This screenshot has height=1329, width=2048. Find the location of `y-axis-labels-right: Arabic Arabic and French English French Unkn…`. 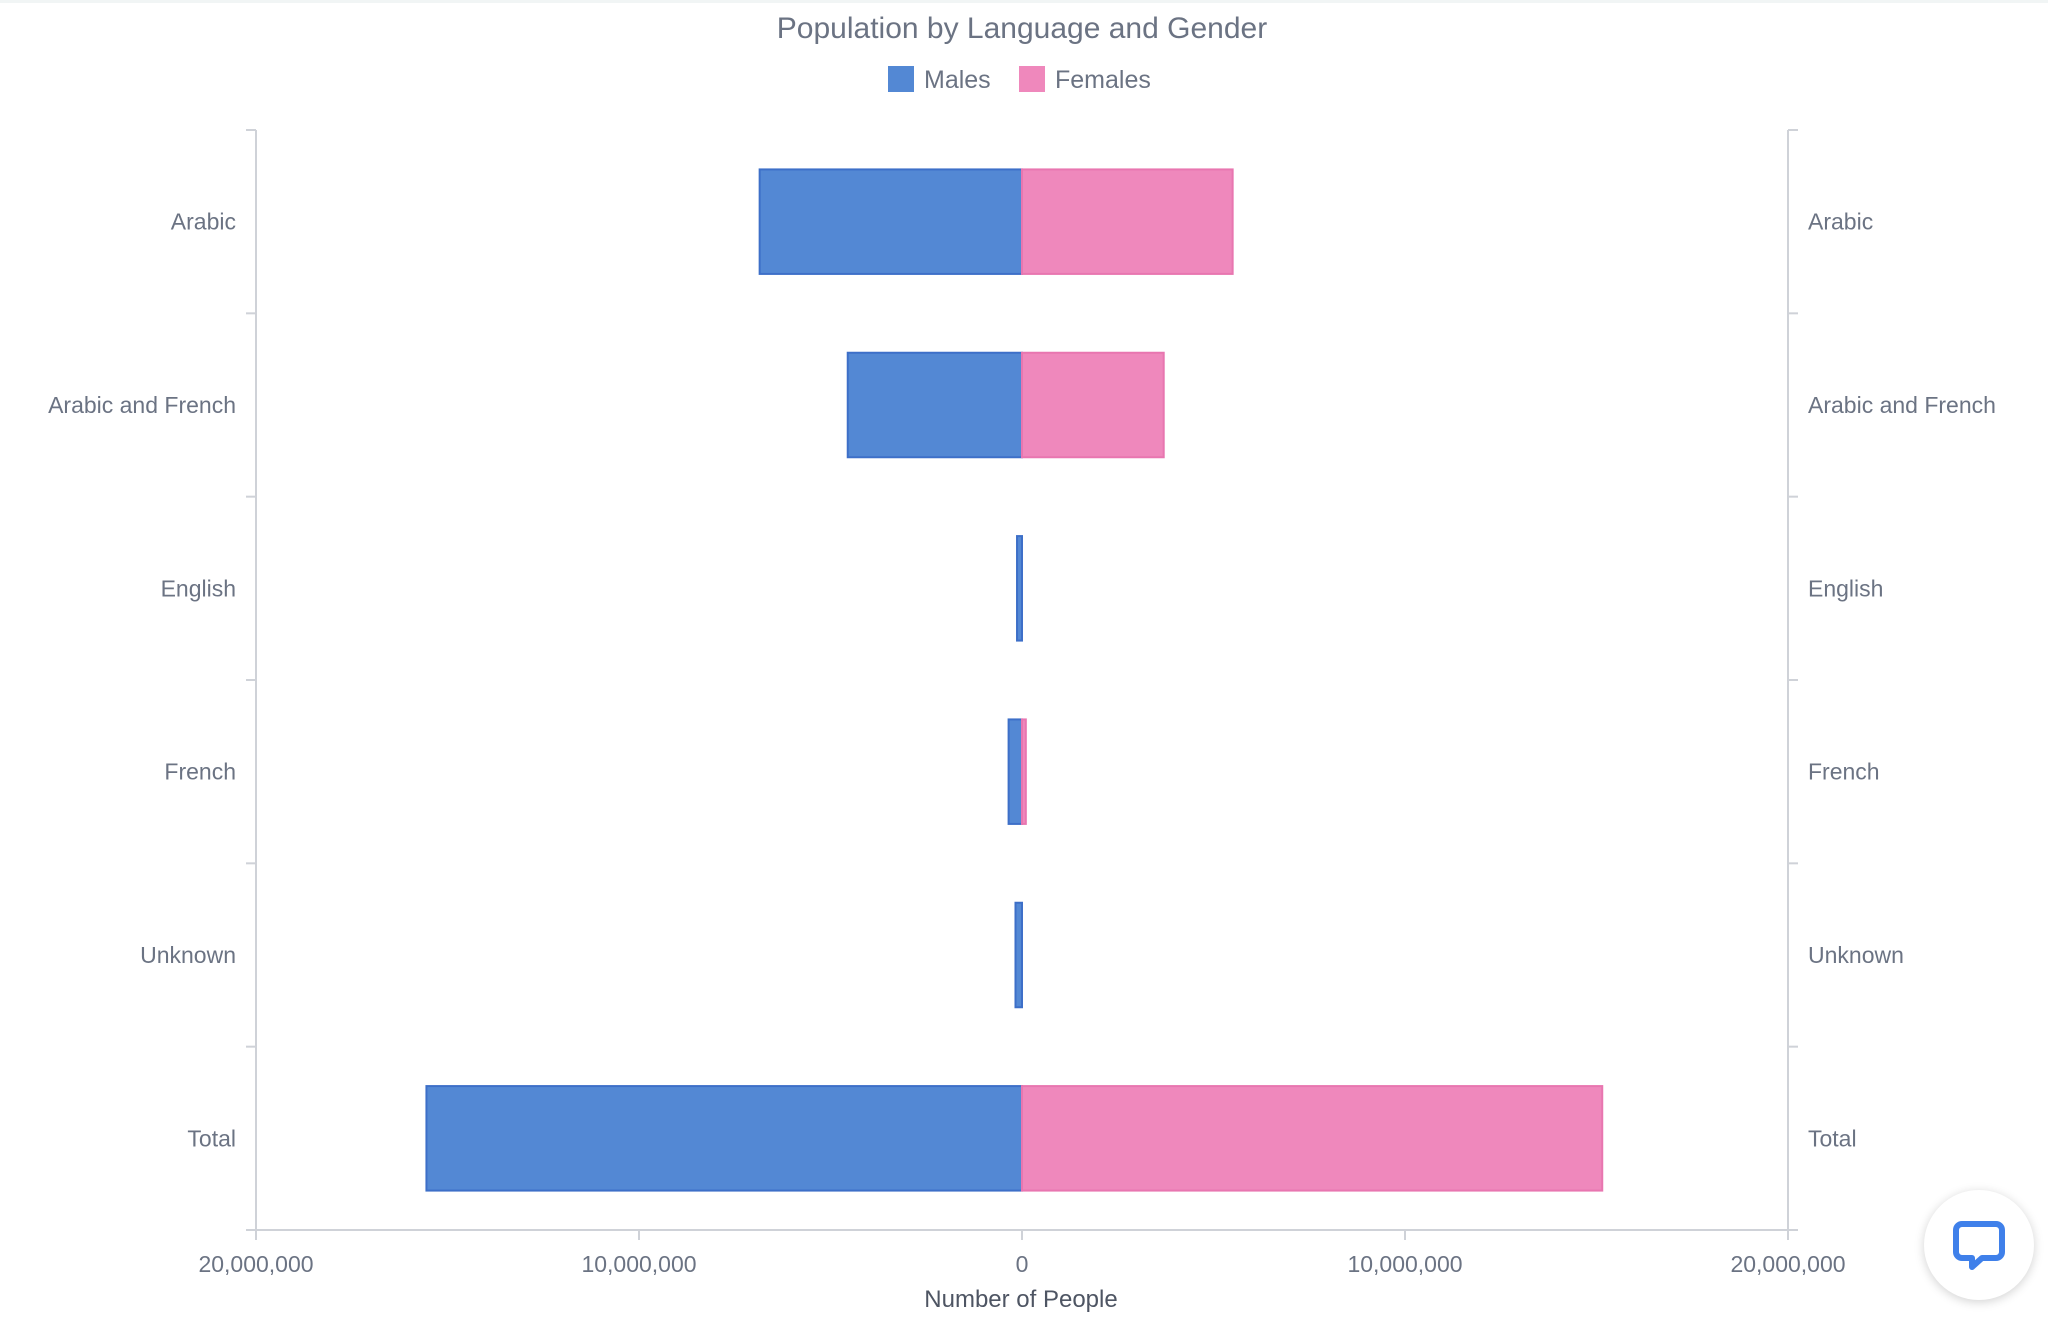

y-axis-labels-right: Arabic Arabic and French English French Unkn… is located at coordinates (1902, 680).